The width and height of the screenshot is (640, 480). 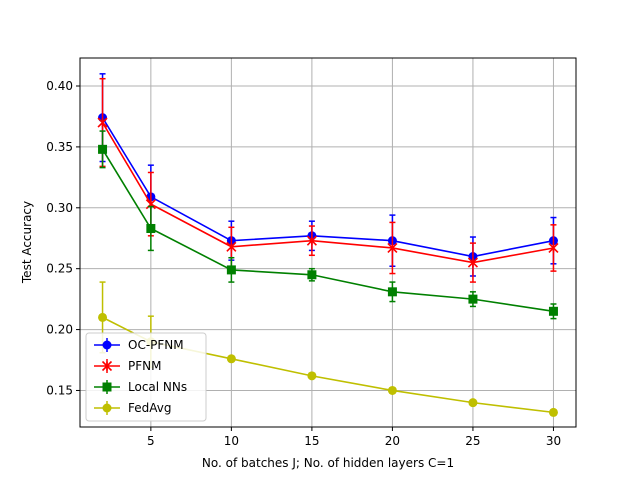 I want to click on legend-item: Local NNs, so click(x=140, y=387).